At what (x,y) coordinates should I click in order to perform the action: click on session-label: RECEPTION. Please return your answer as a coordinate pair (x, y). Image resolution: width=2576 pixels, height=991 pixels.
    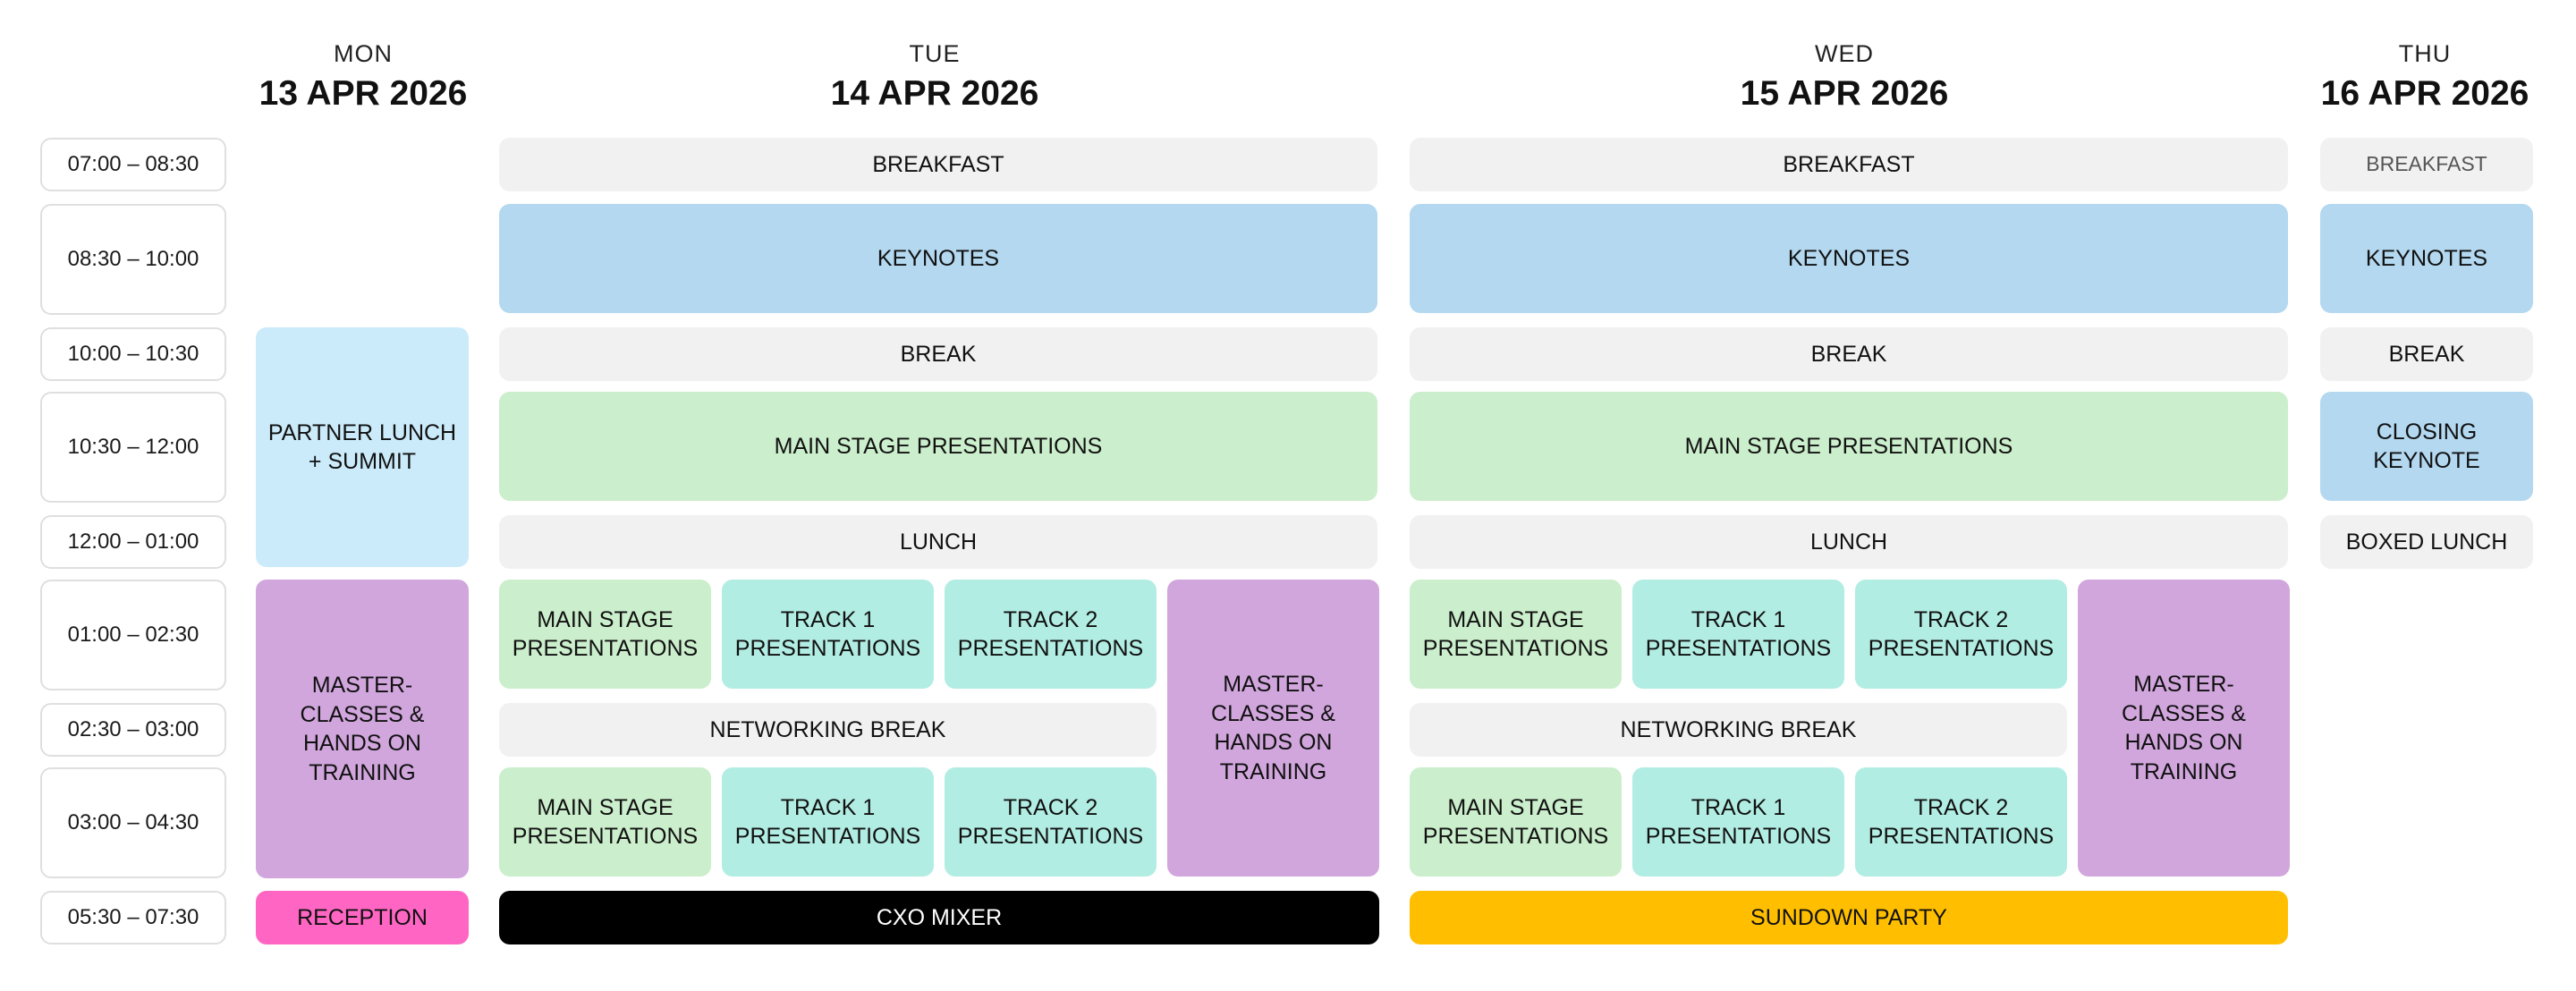
    Looking at the image, I should click on (362, 917).